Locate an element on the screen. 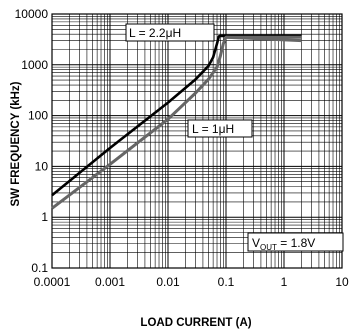 This screenshot has height=332, width=352. vout-rest: = 1.8V is located at coordinates (296, 243).